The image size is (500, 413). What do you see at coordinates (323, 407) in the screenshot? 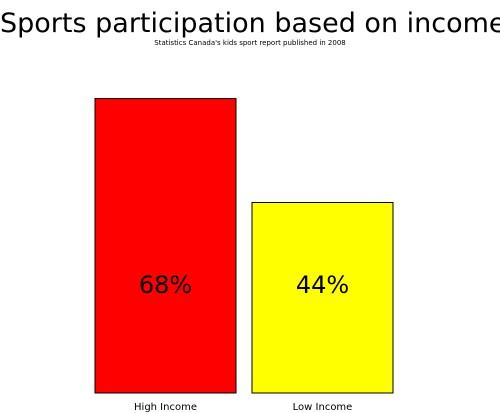
I see `category-label-low-income: Low Income` at bounding box center [323, 407].